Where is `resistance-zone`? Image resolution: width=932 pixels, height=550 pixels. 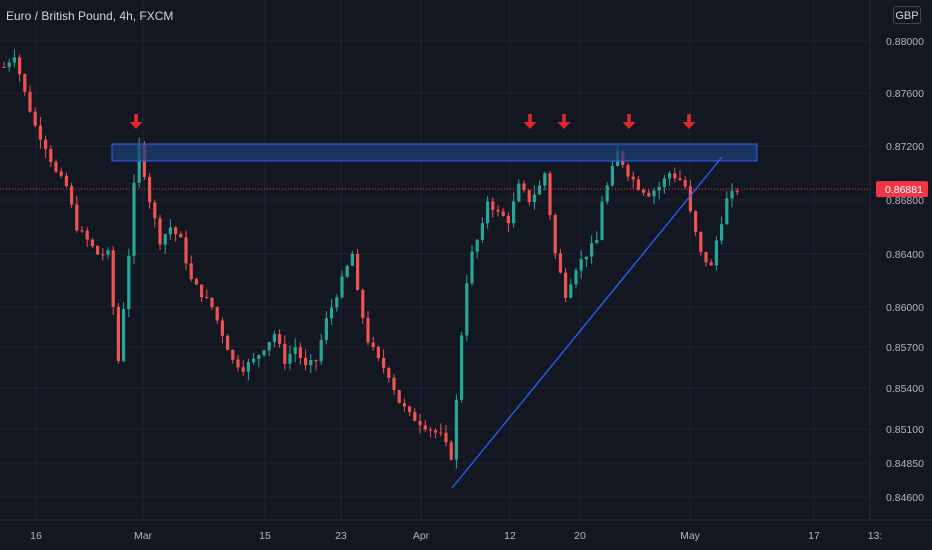 resistance-zone is located at coordinates (434, 152).